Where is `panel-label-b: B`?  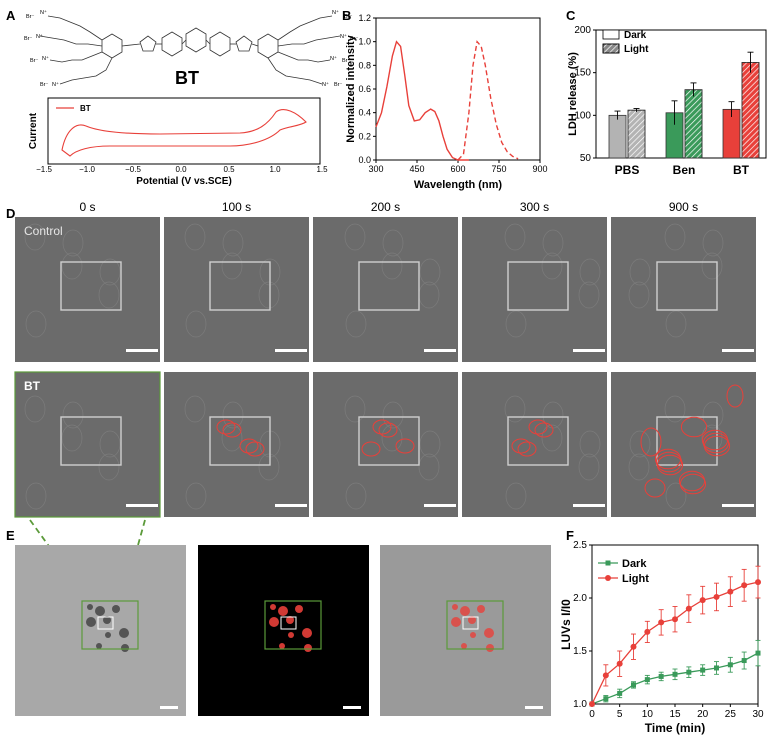 panel-label-b: B is located at coordinates (346, 15).